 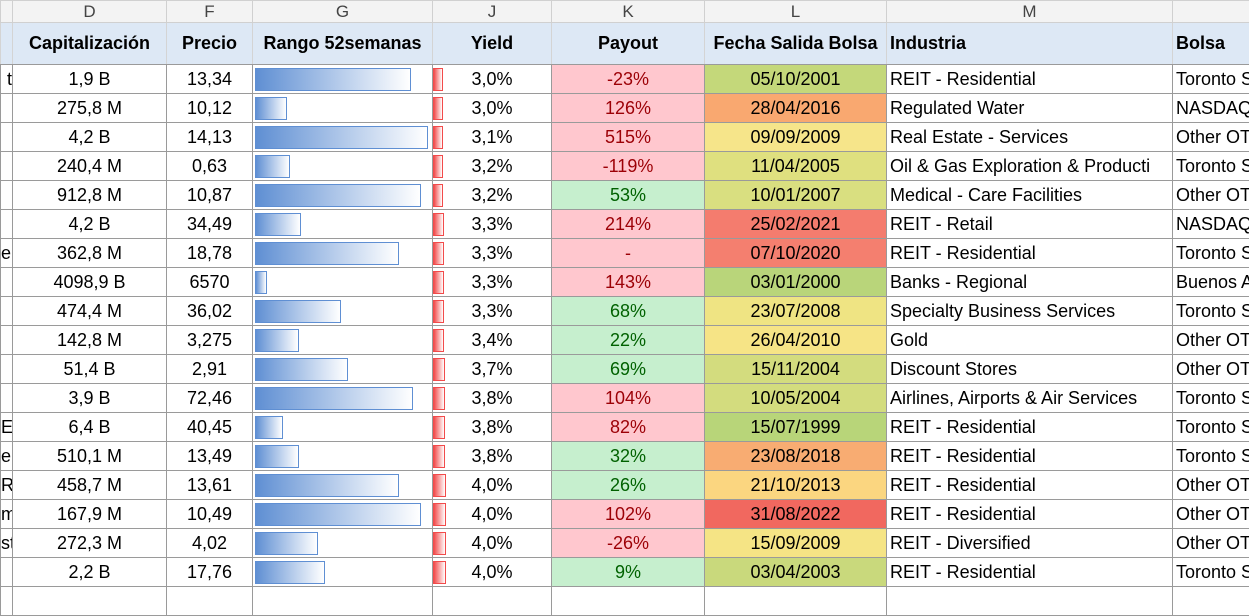 What do you see at coordinates (796, 514) in the screenshot?
I see `cell: 31/08/2022` at bounding box center [796, 514].